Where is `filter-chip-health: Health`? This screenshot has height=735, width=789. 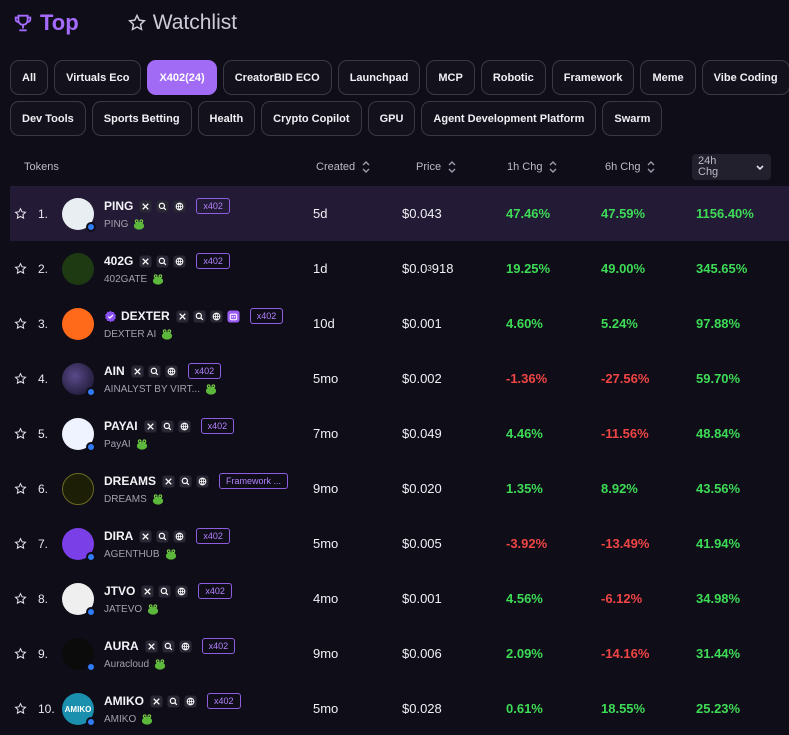 filter-chip-health: Health is located at coordinates (226, 118).